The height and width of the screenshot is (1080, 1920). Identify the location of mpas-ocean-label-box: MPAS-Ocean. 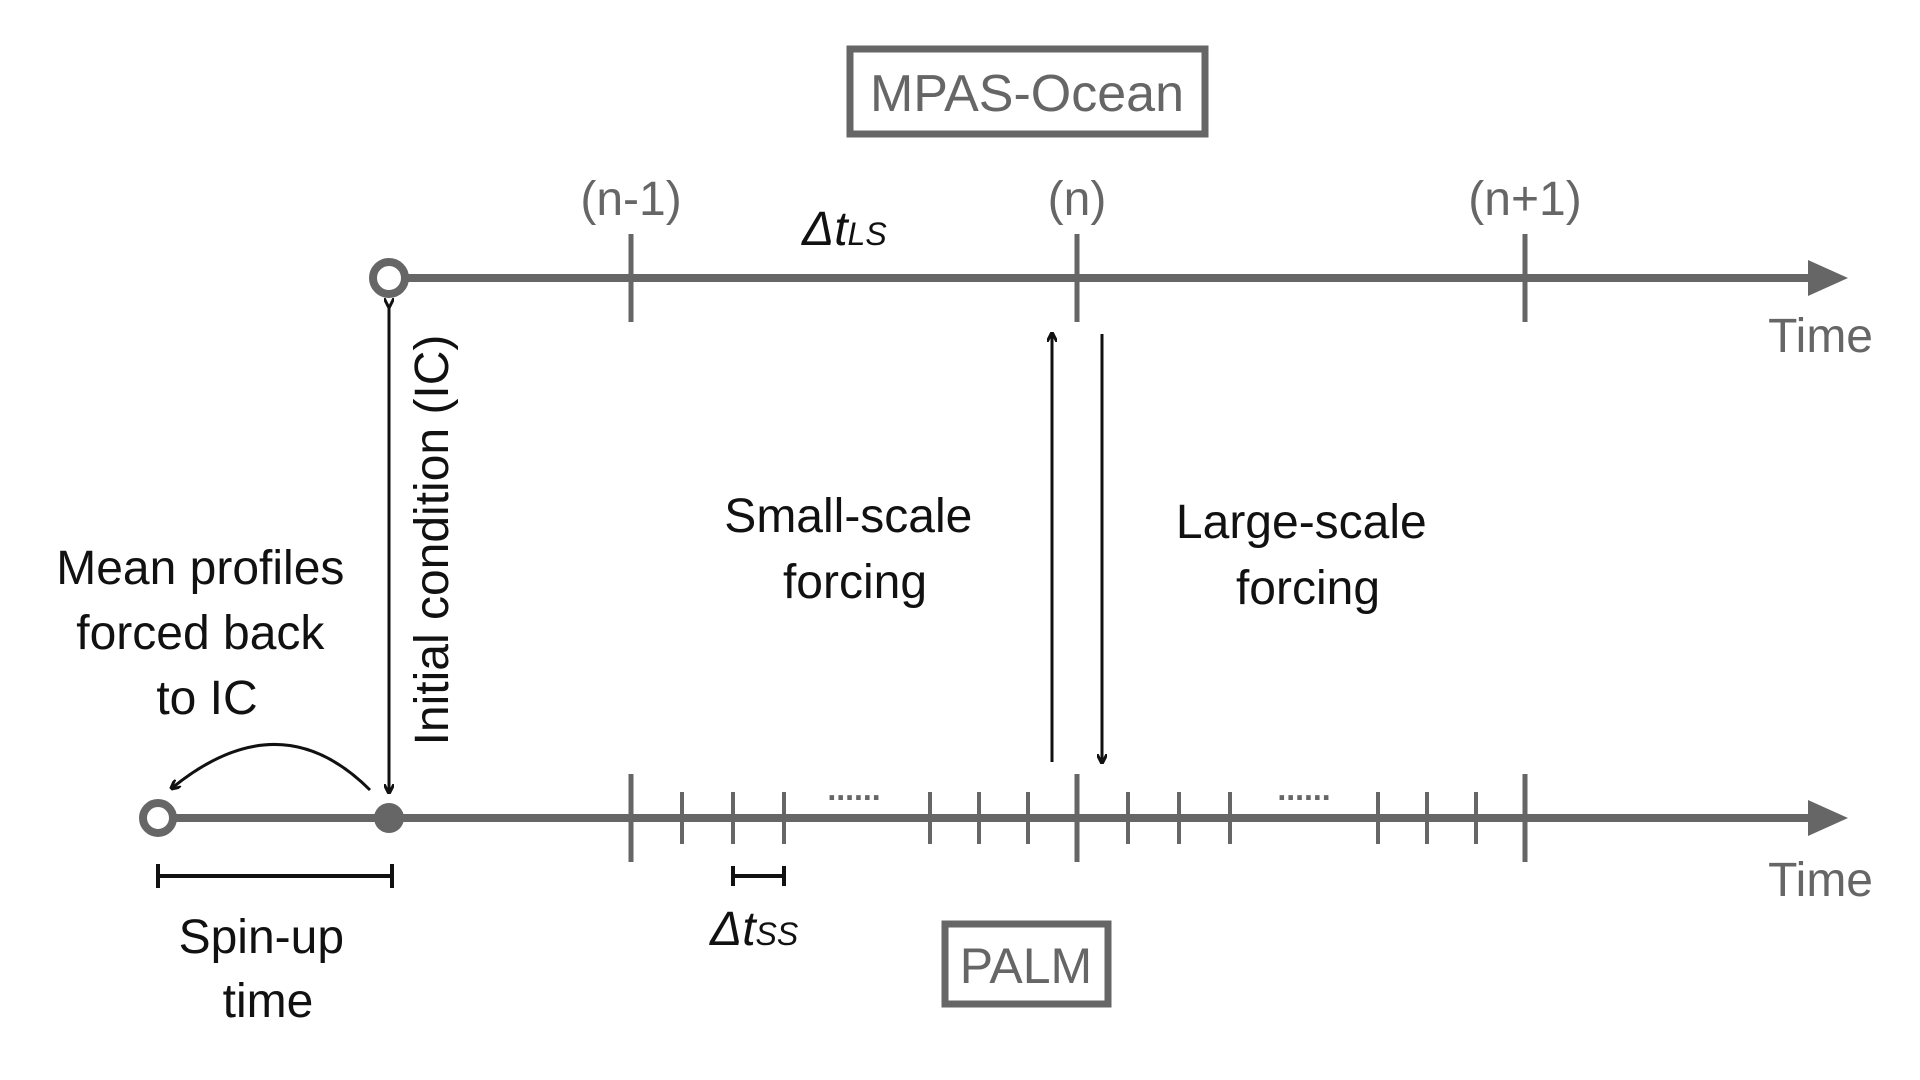
(1027, 91).